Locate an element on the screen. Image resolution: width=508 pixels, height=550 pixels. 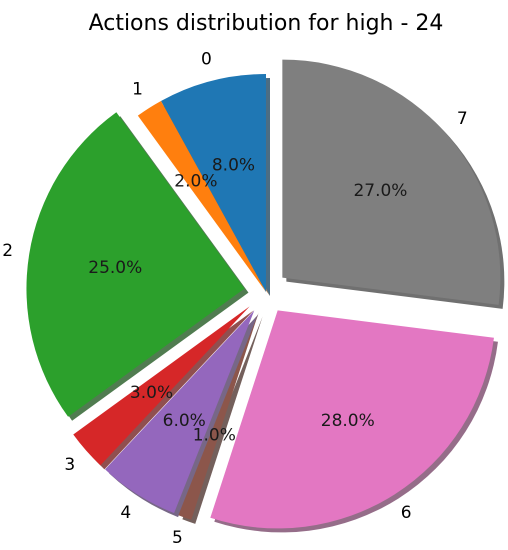
pct-label-5: 1.0% is located at coordinates (214, 436).